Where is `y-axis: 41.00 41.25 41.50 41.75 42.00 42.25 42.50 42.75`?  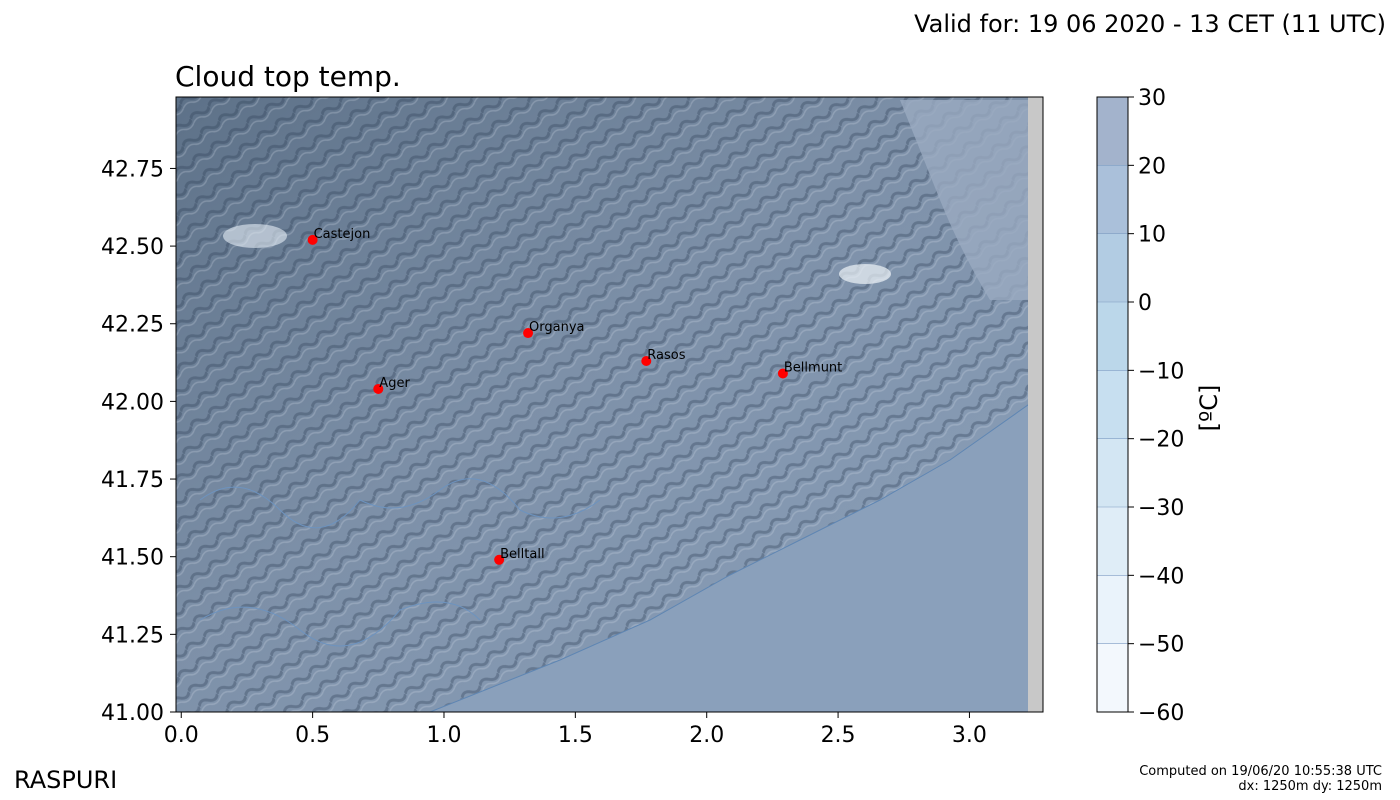
y-axis: 41.00 41.25 41.50 41.75 42.00 42.25 42.50 42.75 is located at coordinates (138, 441).